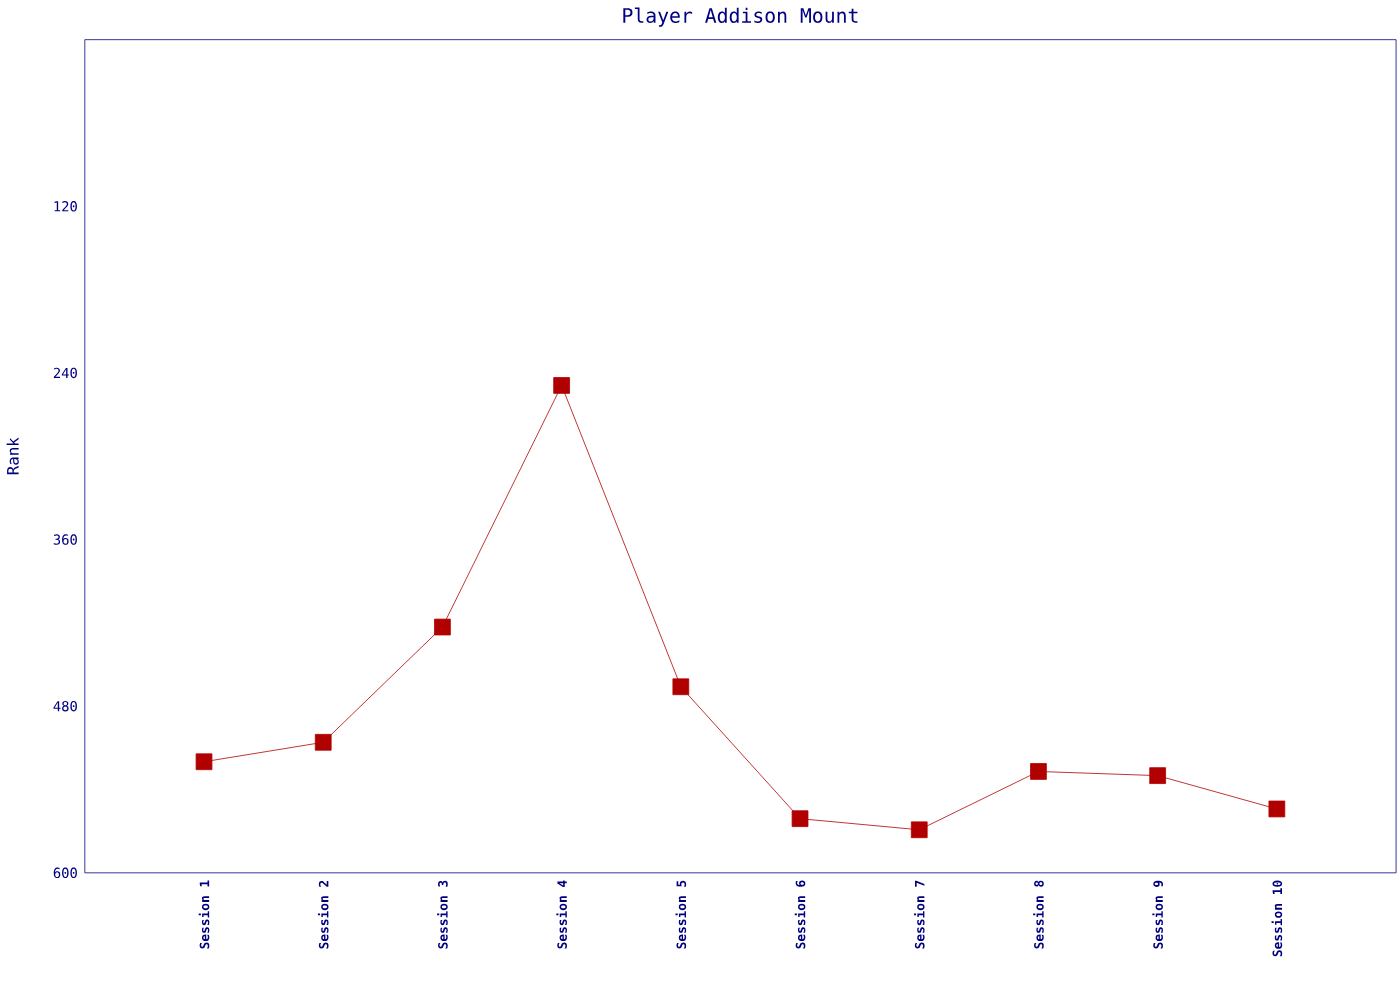 Image resolution: width=1400 pixels, height=992 pixels. What do you see at coordinates (740, 17) in the screenshot?
I see `chart-title: Player Addison Mount` at bounding box center [740, 17].